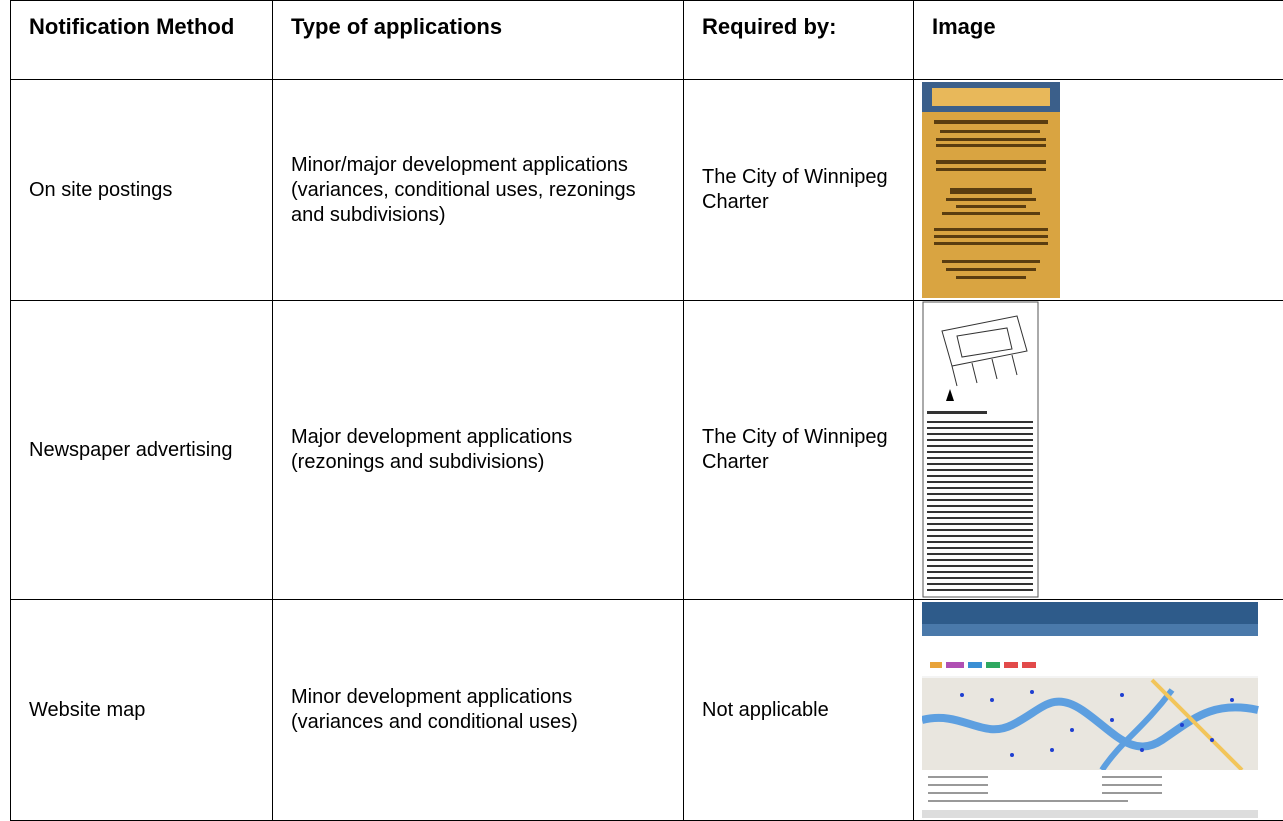 The width and height of the screenshot is (1283, 821). What do you see at coordinates (142, 710) in the screenshot?
I see `cell: Website map` at bounding box center [142, 710].